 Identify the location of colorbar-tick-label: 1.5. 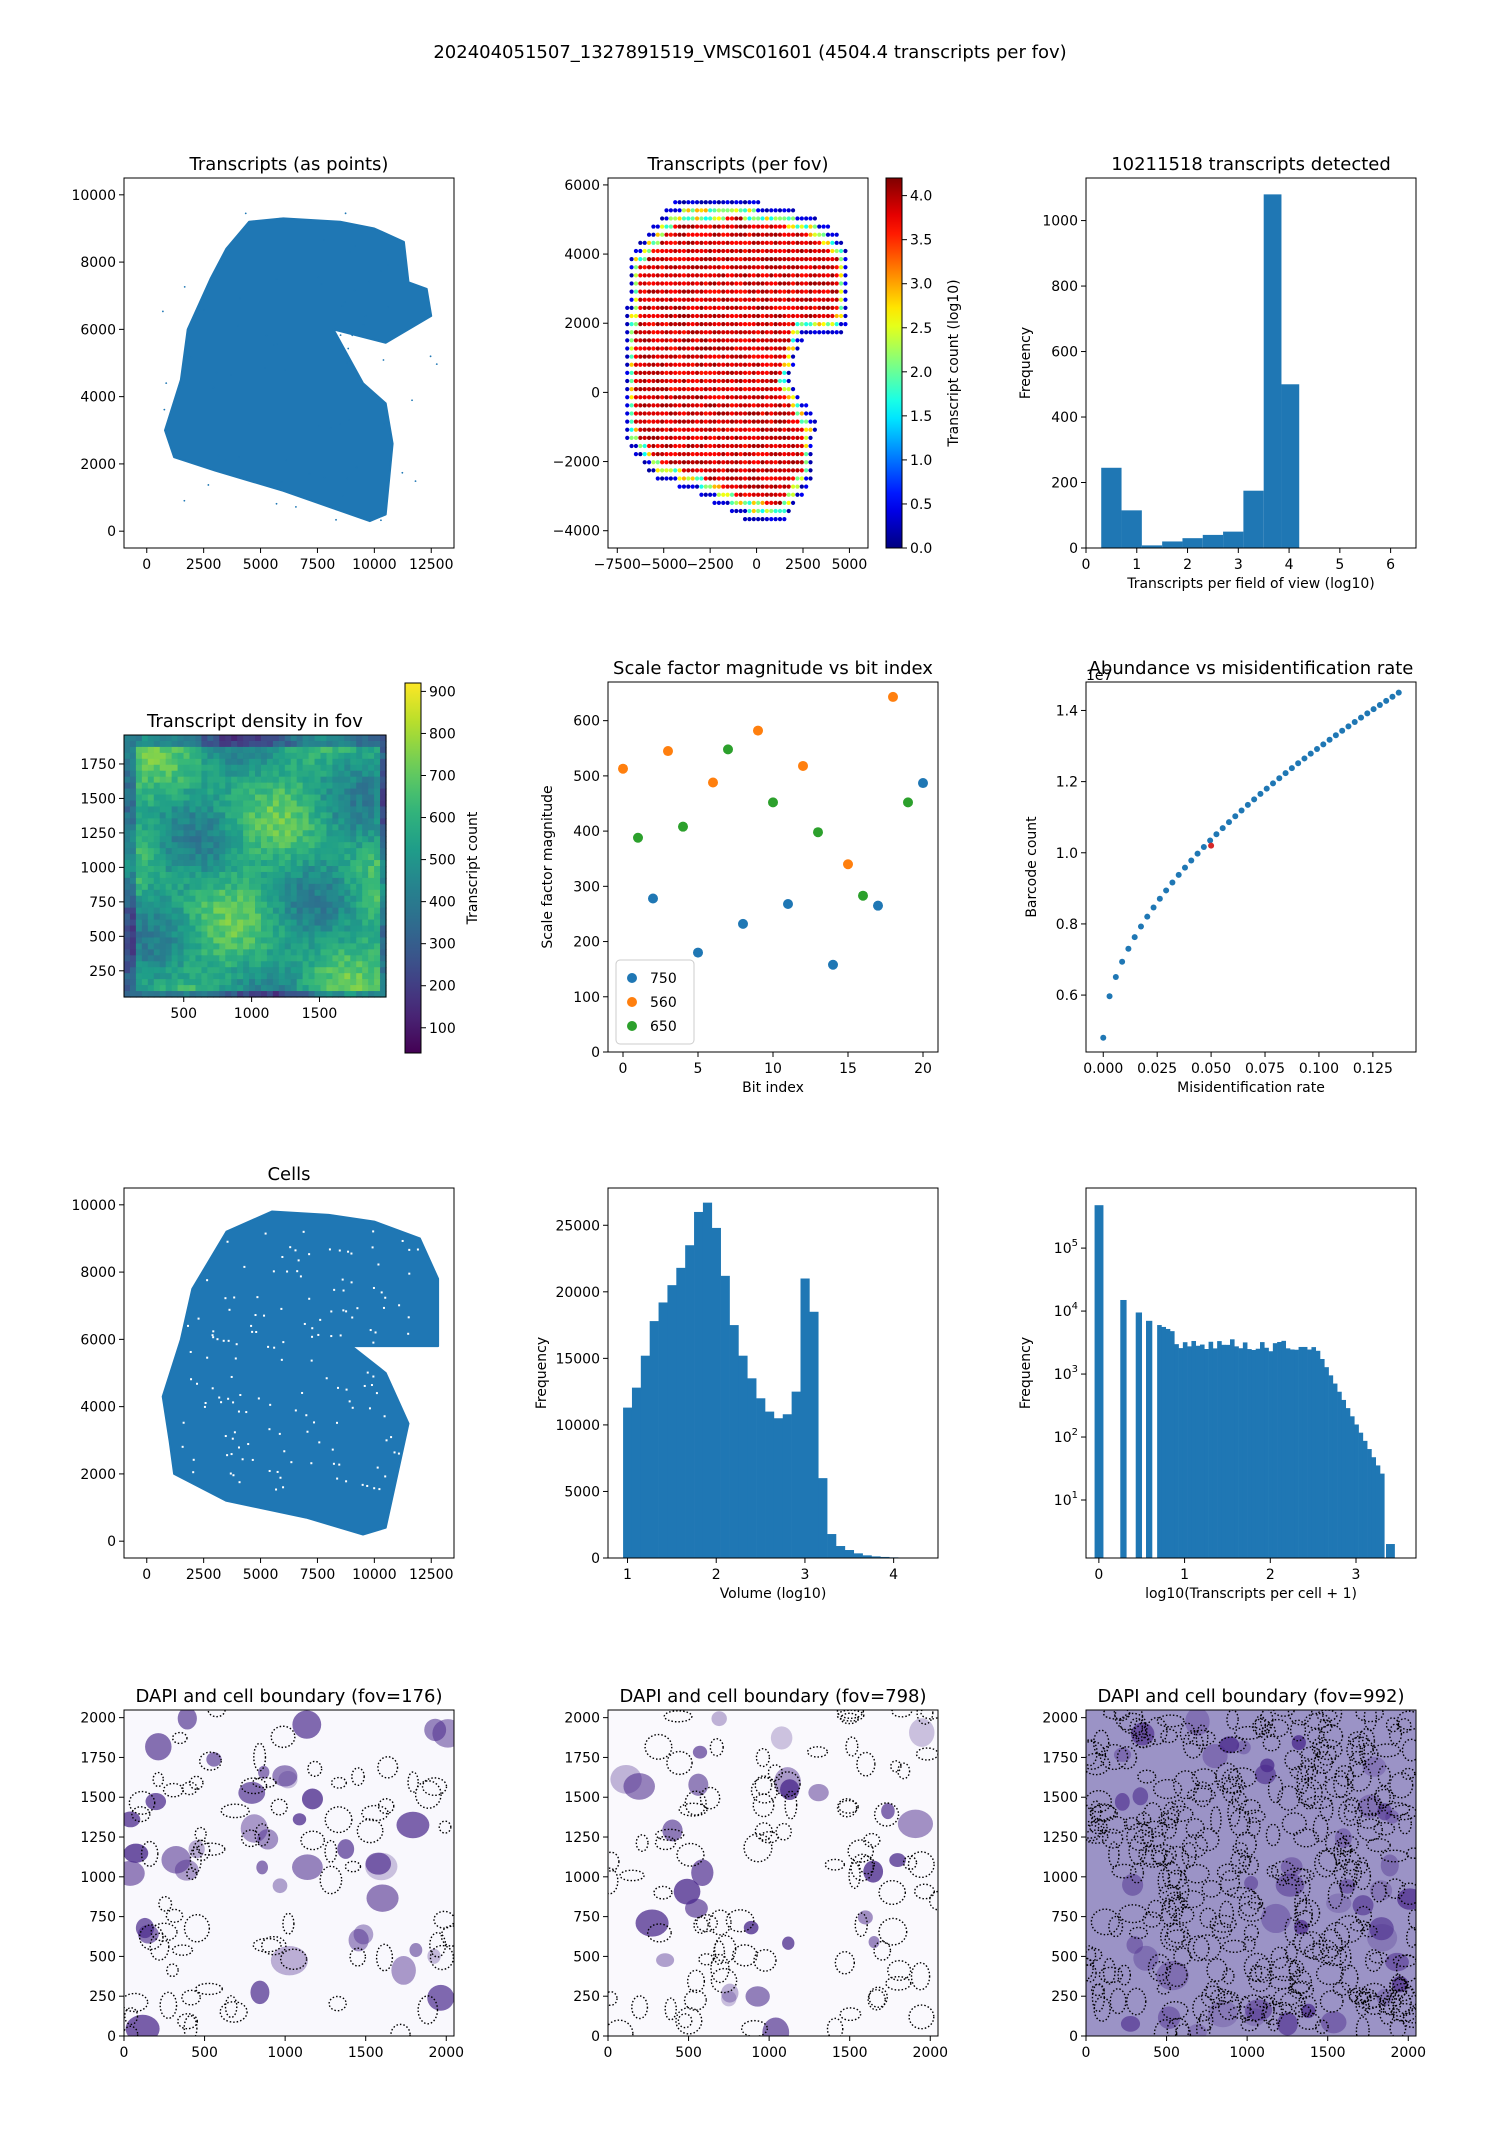
(921, 417).